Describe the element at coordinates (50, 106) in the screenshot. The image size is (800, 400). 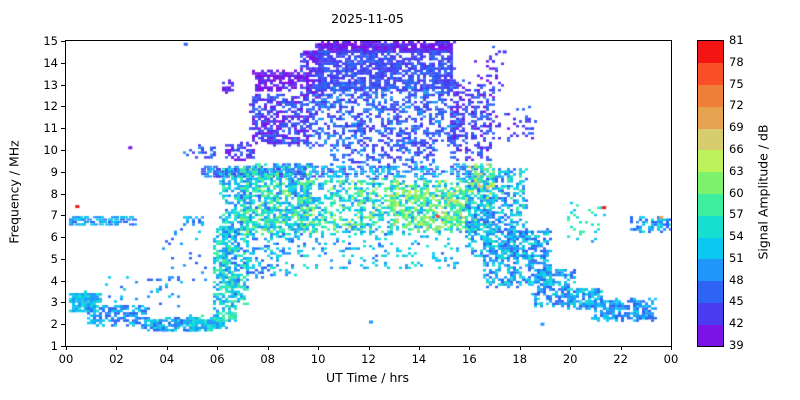
I see `y-tick-label: 12` at that location.